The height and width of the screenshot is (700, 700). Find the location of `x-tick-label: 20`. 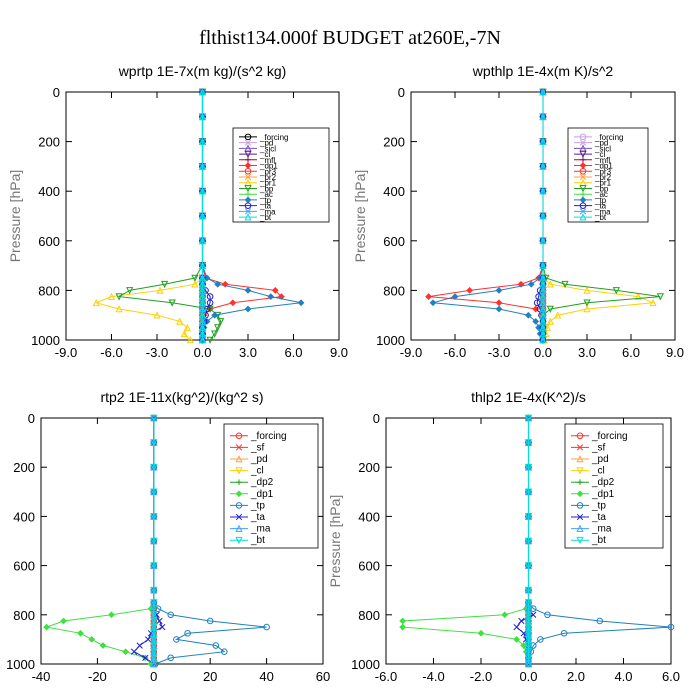

x-tick-label: 20 is located at coordinates (210, 676).